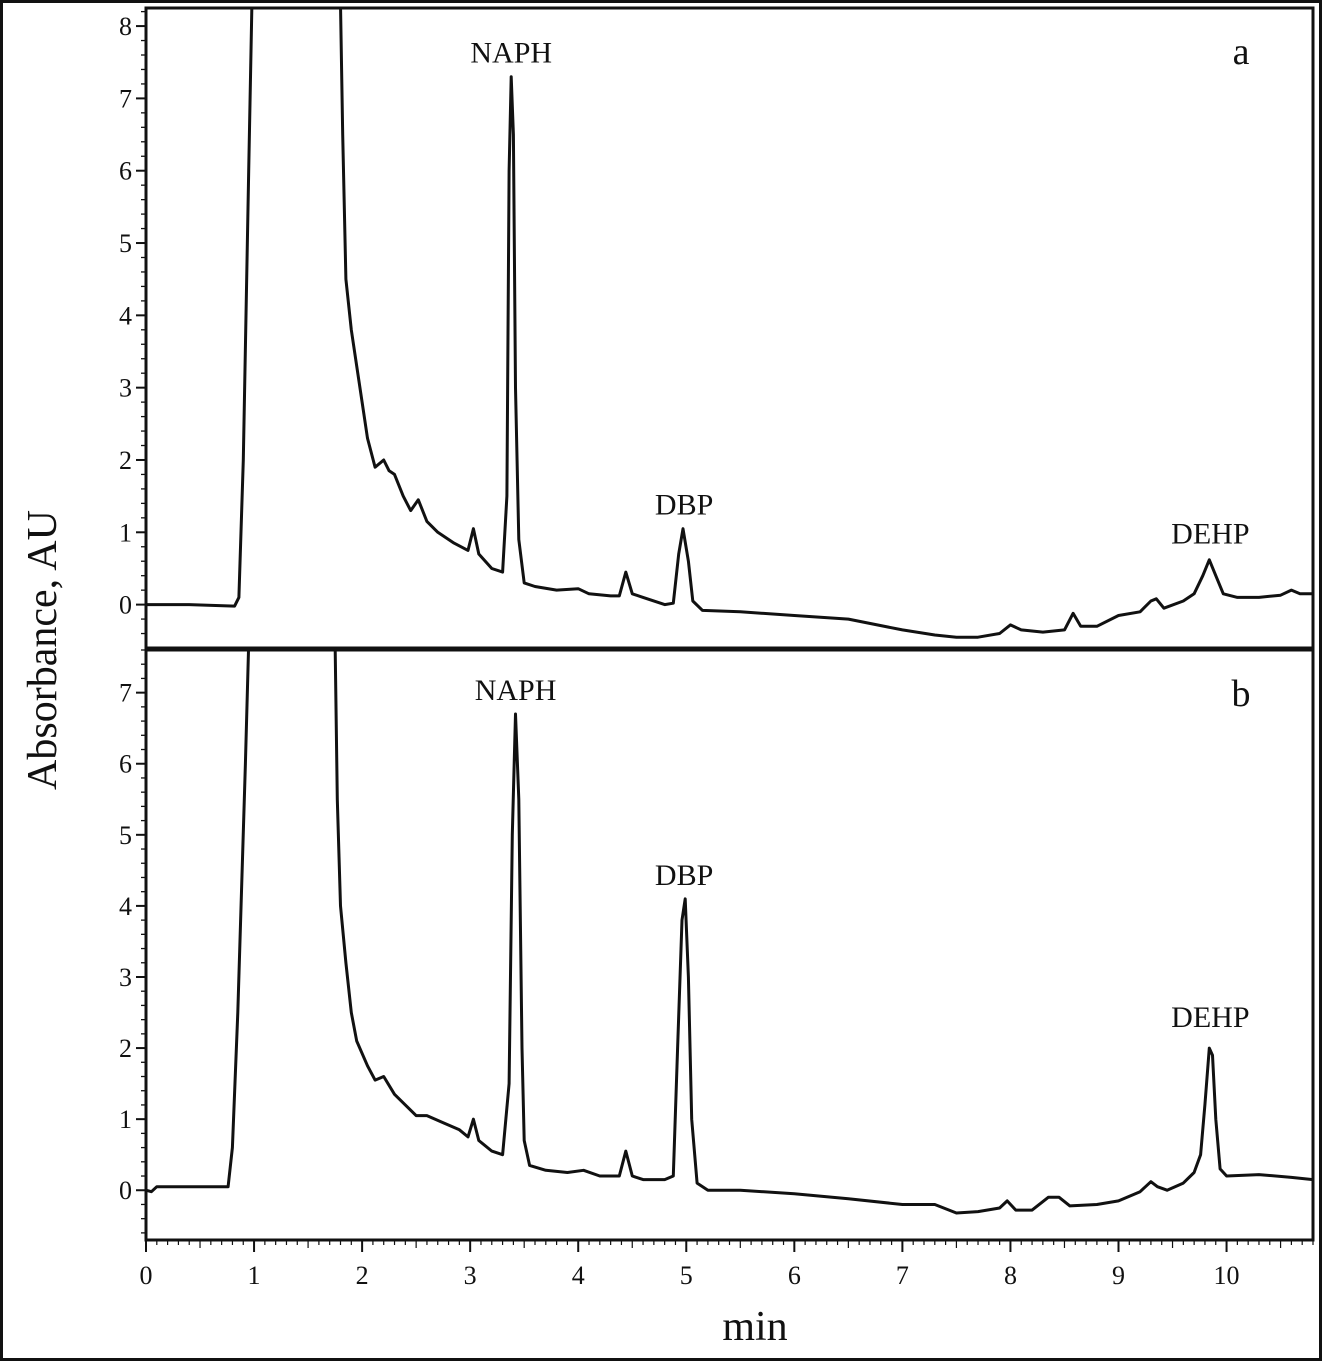 The height and width of the screenshot is (1361, 1322). What do you see at coordinates (902, 1275) in the screenshot?
I see `x-tick-label: 7` at bounding box center [902, 1275].